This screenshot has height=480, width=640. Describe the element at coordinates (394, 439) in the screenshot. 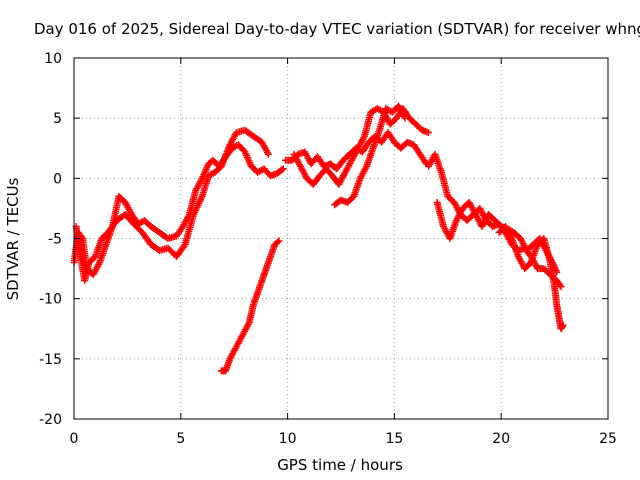

I see `x-tick-label: 15` at that location.